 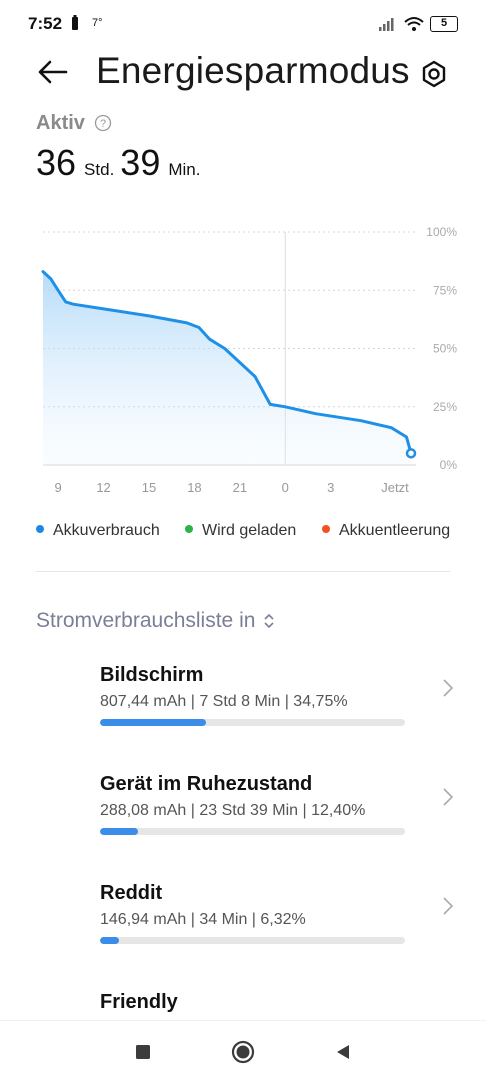 I want to click on usage-item-reddit: Reddit 146,94 mAh | 34 Min | 6,32%, so click(x=277, y=913).